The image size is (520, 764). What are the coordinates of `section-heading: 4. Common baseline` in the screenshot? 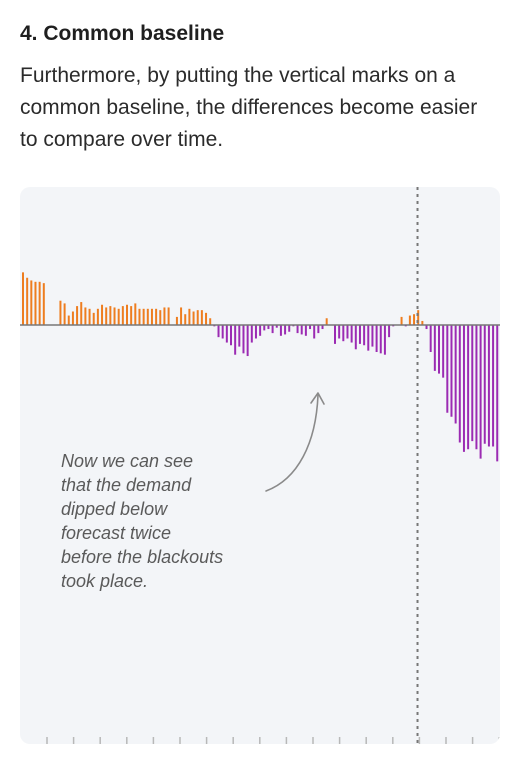 It's located at (122, 33).